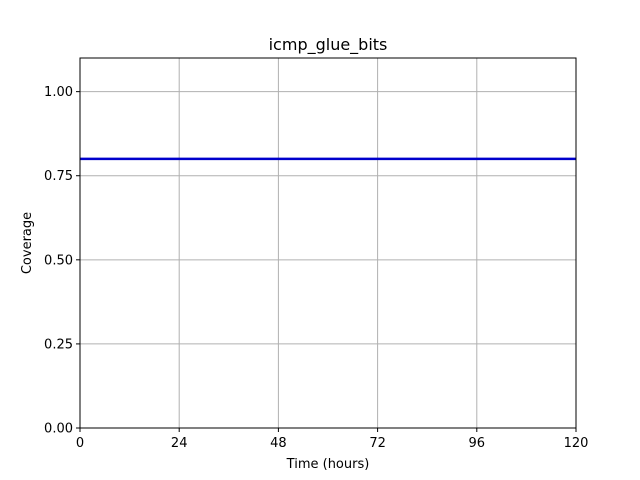 The width and height of the screenshot is (640, 480). What do you see at coordinates (179, 443) in the screenshot?
I see `x-tick-label: 24` at bounding box center [179, 443].